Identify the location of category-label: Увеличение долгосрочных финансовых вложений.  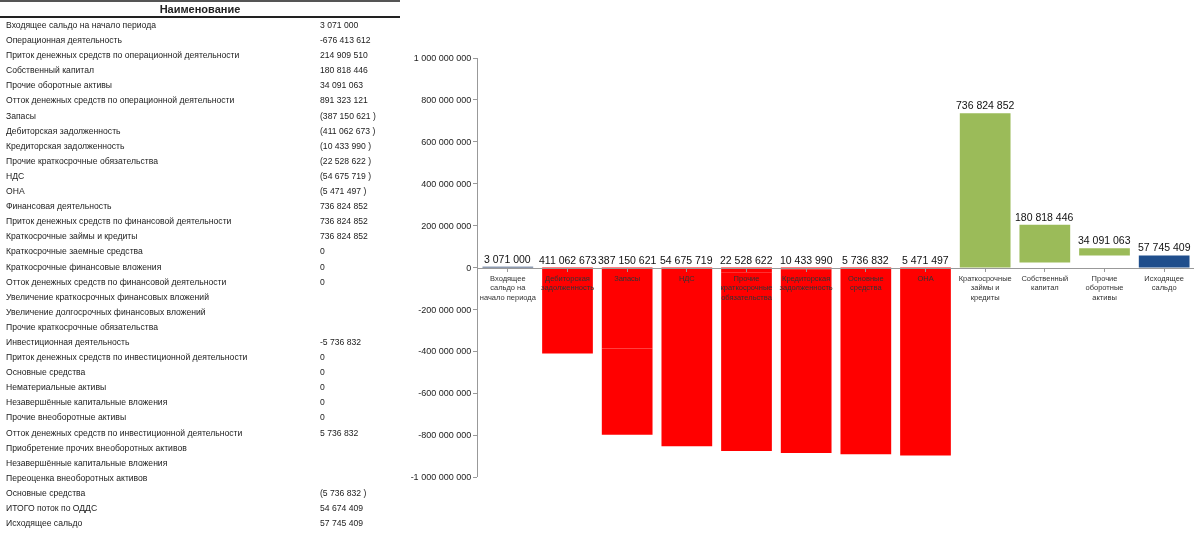
(106, 312).